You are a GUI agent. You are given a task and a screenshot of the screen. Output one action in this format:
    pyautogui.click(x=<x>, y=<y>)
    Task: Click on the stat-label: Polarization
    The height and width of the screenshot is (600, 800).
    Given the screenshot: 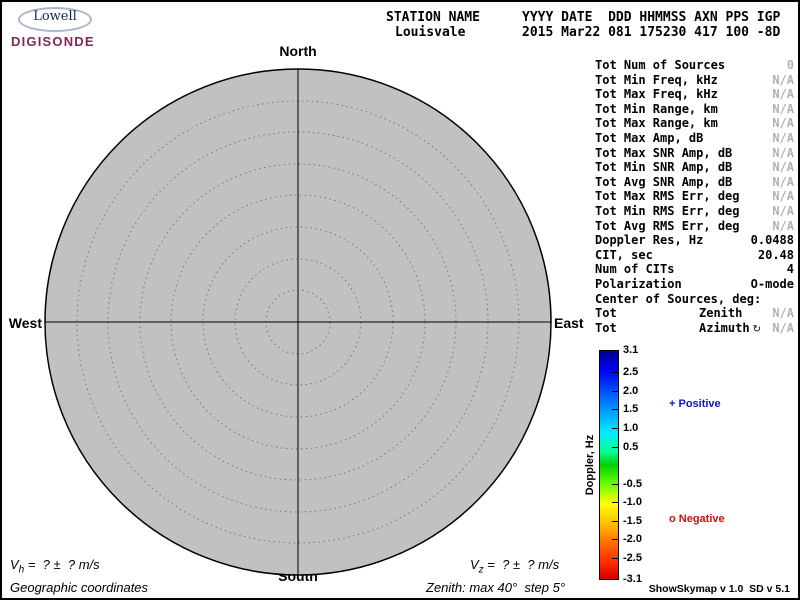 What is the action you would take?
    pyautogui.click(x=638, y=283)
    